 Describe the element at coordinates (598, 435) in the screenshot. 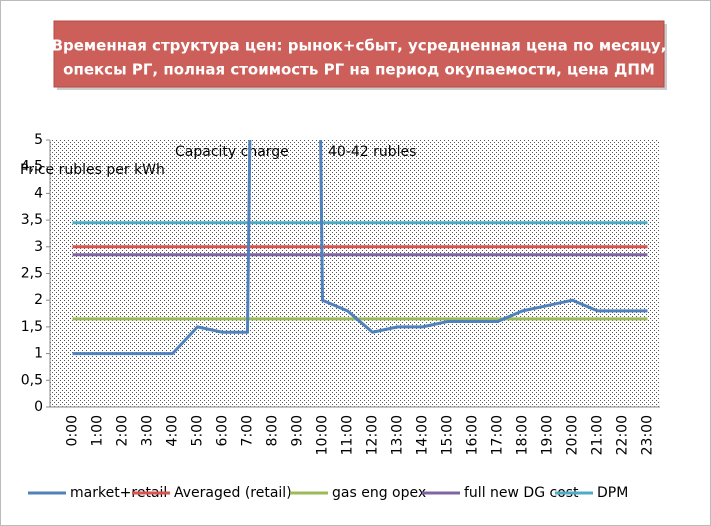

I see `x-tick-label: 21:00` at that location.